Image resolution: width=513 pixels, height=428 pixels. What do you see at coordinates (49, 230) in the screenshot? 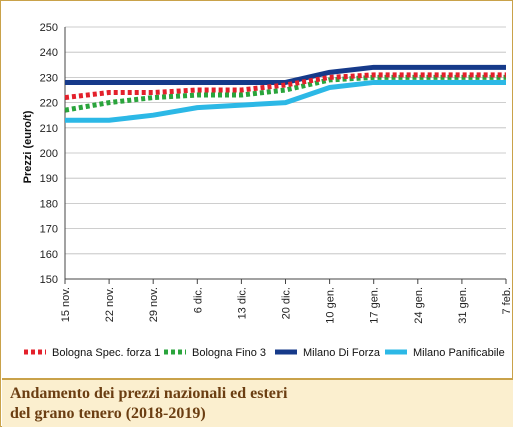
I see `y-tick-label: 170` at bounding box center [49, 230].